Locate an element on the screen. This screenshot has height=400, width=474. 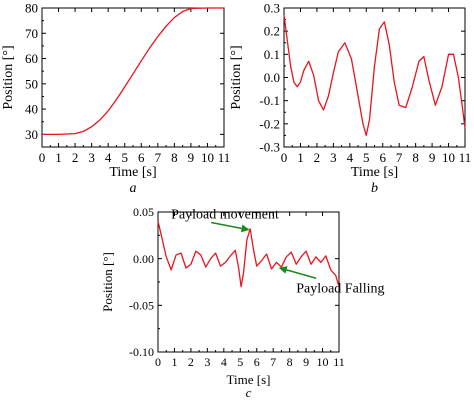
y-tick-label: 30 is located at coordinates (31, 134).